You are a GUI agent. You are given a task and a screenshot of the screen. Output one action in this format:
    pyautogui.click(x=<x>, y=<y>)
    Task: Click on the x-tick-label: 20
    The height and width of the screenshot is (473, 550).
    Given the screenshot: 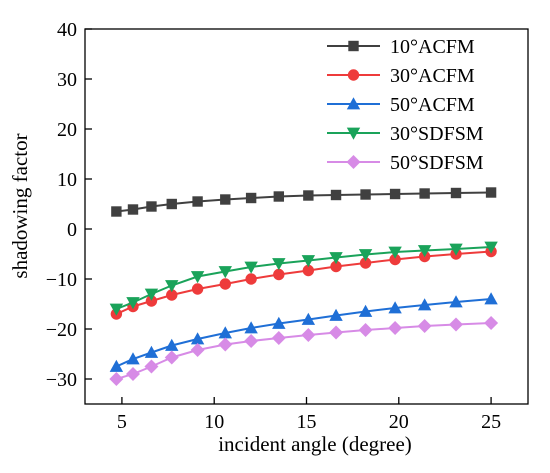 What is the action you would take?
    pyautogui.click(x=399, y=422)
    